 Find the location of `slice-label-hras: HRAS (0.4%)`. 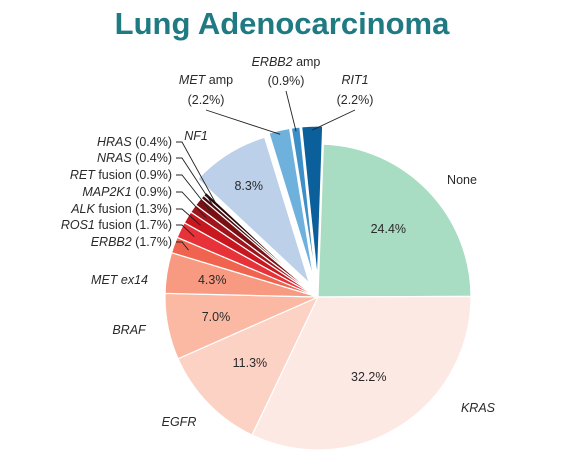

slice-label-hras: HRAS (0.4%) is located at coordinates (134, 142).